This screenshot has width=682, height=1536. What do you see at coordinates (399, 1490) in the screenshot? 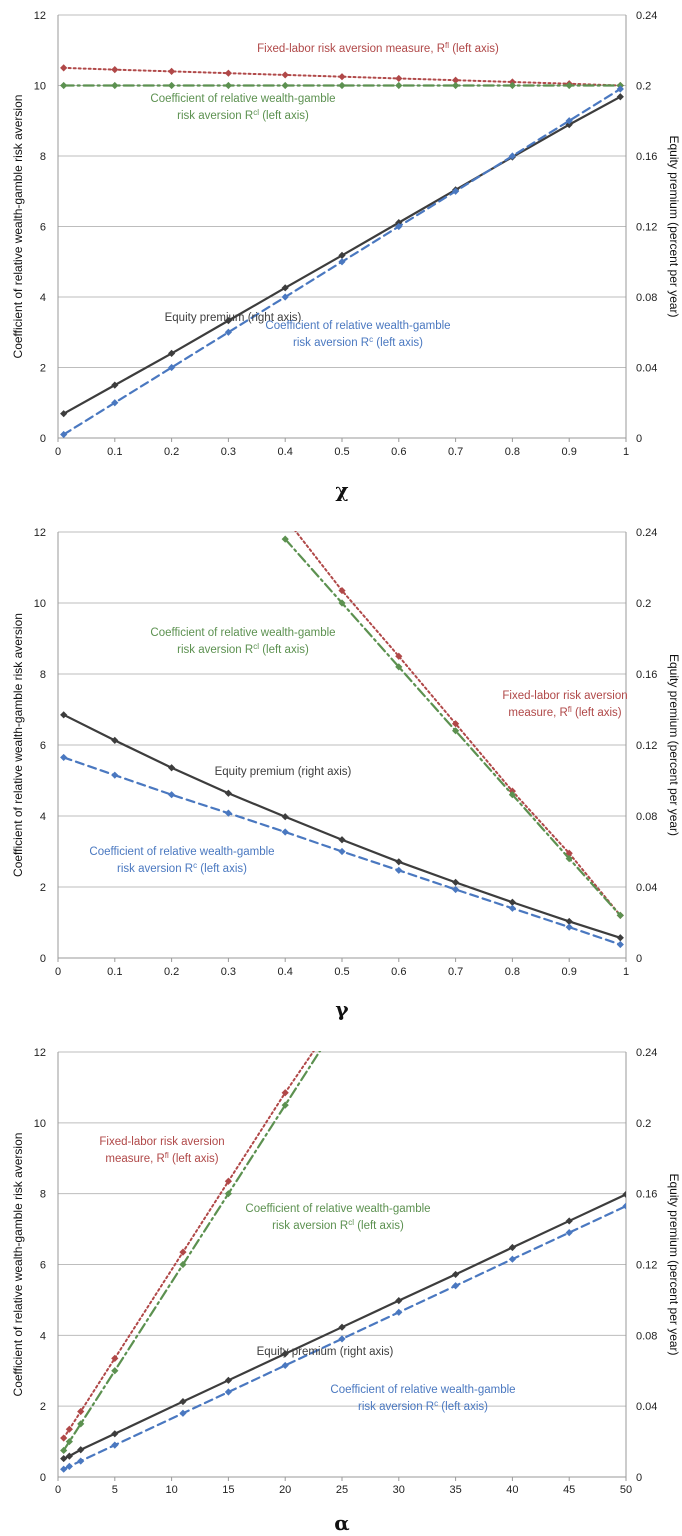
I see `x-tick-label: 30` at bounding box center [399, 1490].